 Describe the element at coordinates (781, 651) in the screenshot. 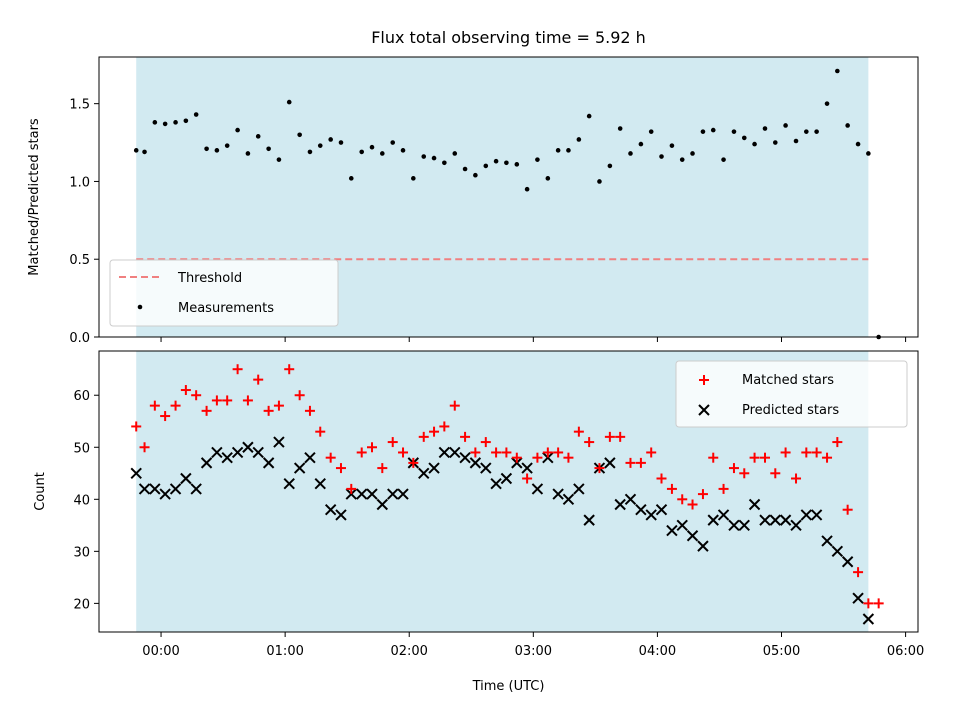

I see `x-tick-label: 05:00` at that location.